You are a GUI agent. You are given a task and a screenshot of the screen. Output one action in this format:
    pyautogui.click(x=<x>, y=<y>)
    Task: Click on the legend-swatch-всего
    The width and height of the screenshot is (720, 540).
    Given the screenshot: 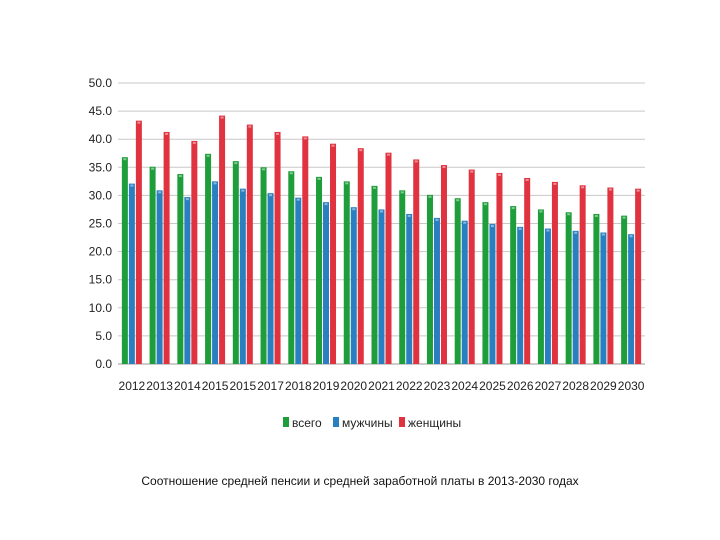 What is the action you would take?
    pyautogui.click(x=286, y=422)
    